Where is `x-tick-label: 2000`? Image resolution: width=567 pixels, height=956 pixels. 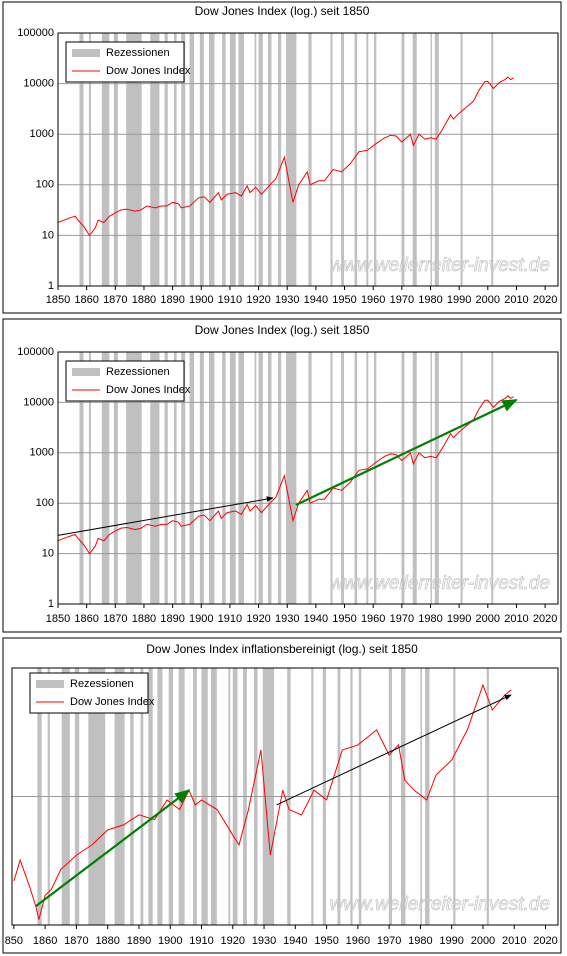
x-tick-label: 2000 is located at coordinates (483, 941).